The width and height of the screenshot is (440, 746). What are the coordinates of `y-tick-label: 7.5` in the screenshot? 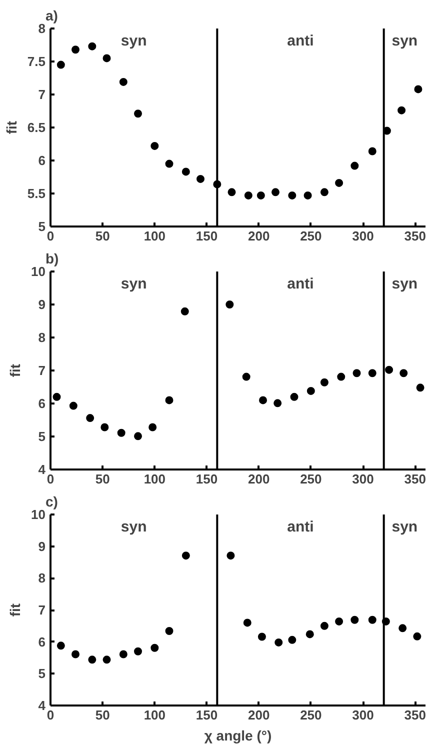 It's located at (36, 61).